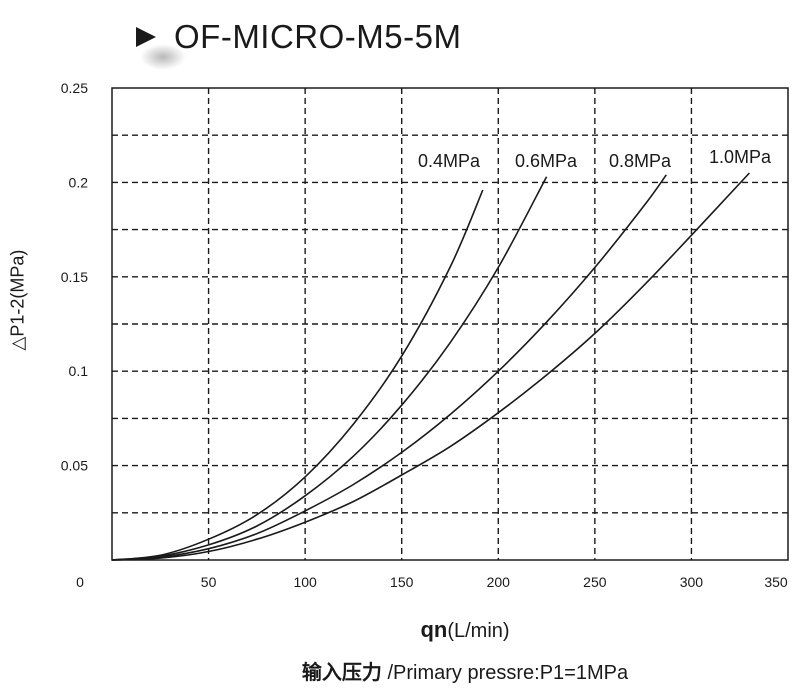  Describe the element at coordinates (499, 582) in the screenshot. I see `x-tick-label: 200` at that location.